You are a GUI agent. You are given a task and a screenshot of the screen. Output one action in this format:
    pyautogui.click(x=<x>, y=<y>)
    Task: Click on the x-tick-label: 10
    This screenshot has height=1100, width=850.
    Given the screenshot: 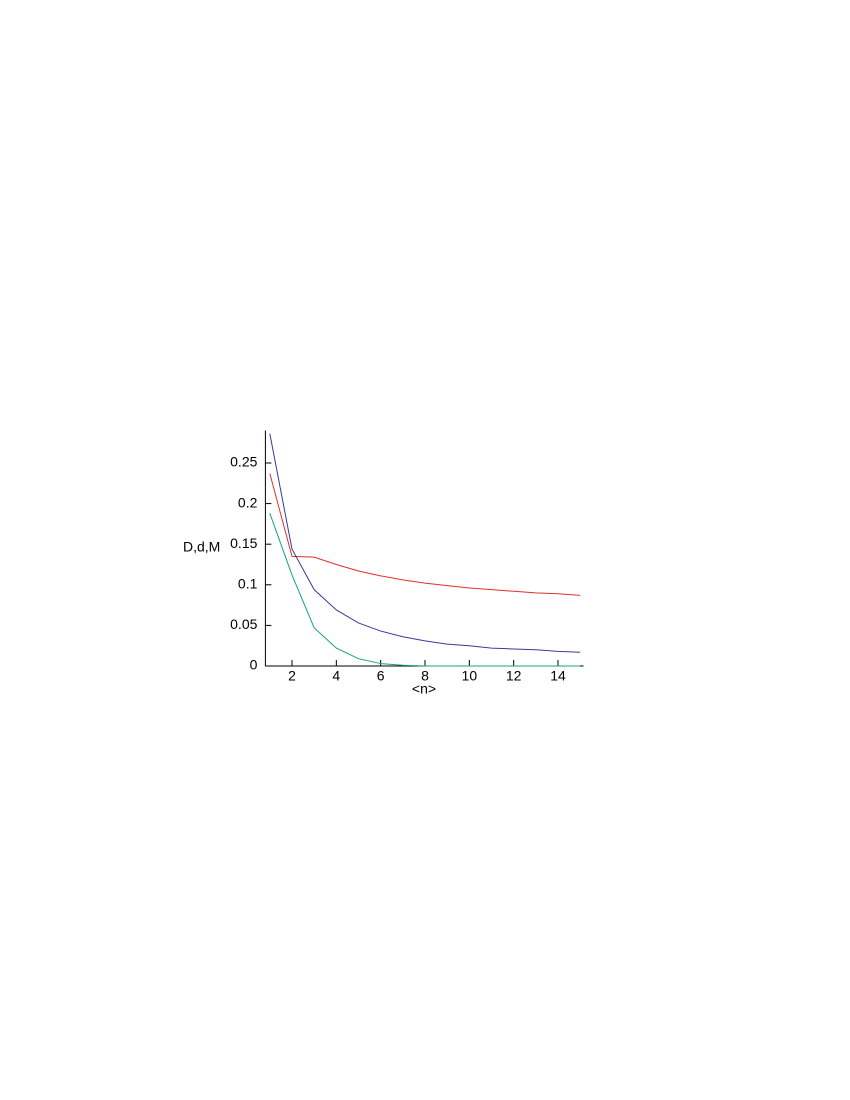 What is the action you would take?
    pyautogui.click(x=470, y=676)
    